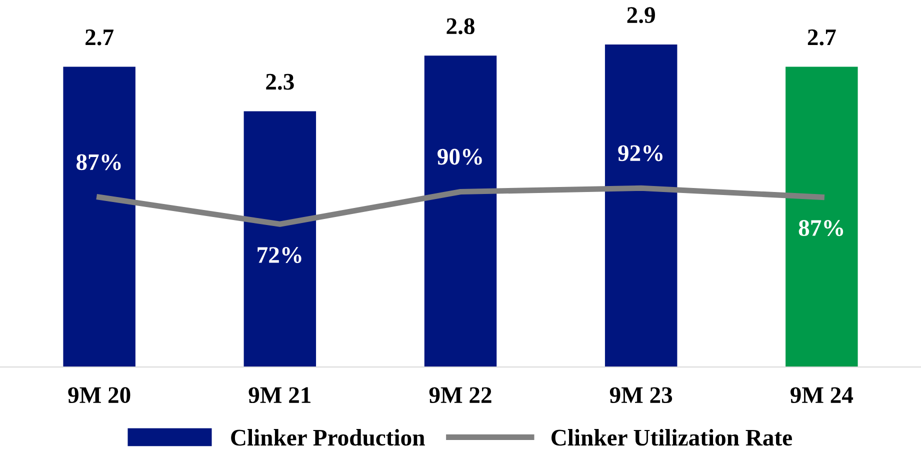 The image size is (921, 467). Describe the element at coordinates (460, 26) in the screenshot. I see `data-label: 2.8` at that location.